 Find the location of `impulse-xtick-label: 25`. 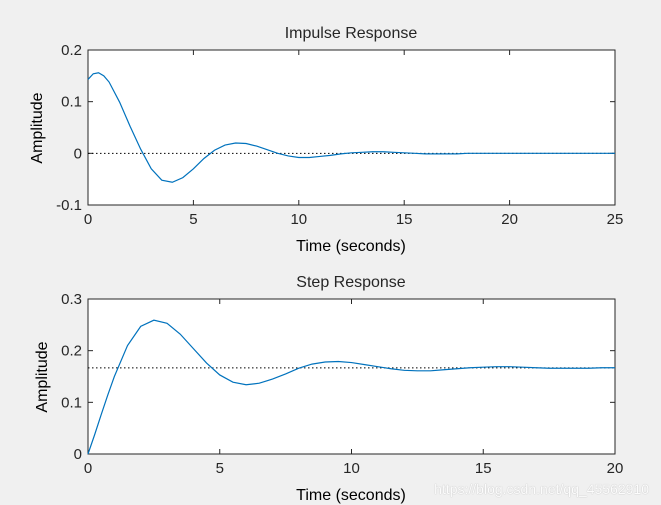

impulse-xtick-label: 25 is located at coordinates (615, 219).